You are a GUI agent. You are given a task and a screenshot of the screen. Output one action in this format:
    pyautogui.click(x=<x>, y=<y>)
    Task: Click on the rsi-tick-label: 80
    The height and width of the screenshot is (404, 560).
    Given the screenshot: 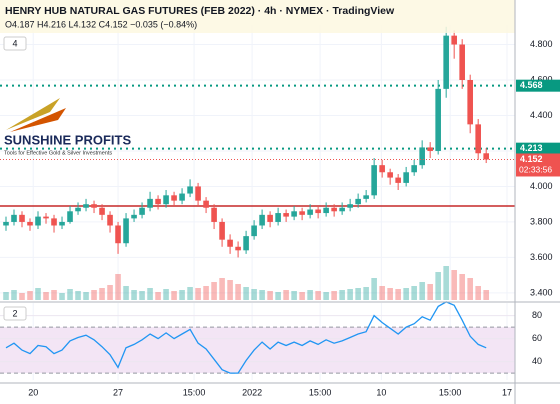 What is the action you would take?
    pyautogui.click(x=537, y=315)
    